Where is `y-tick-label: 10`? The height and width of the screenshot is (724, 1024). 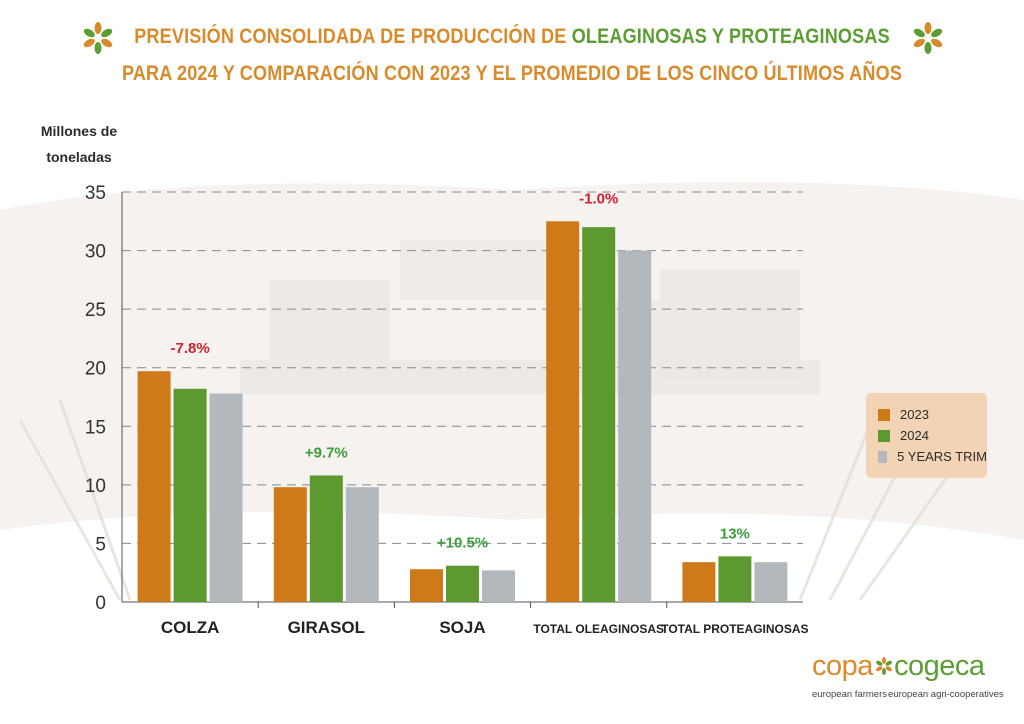 y-tick-label: 10 is located at coordinates (95, 486).